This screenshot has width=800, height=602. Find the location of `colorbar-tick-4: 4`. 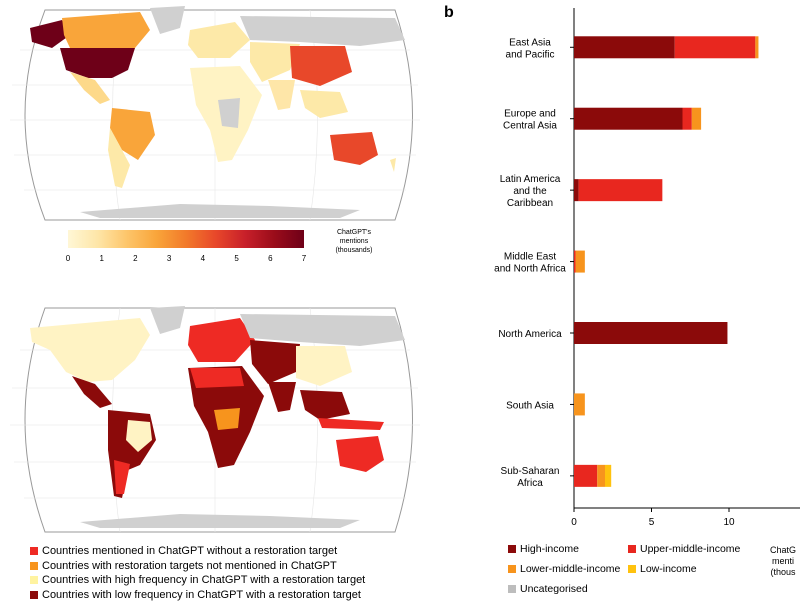

colorbar-tick-4: 4 is located at coordinates (203, 258).